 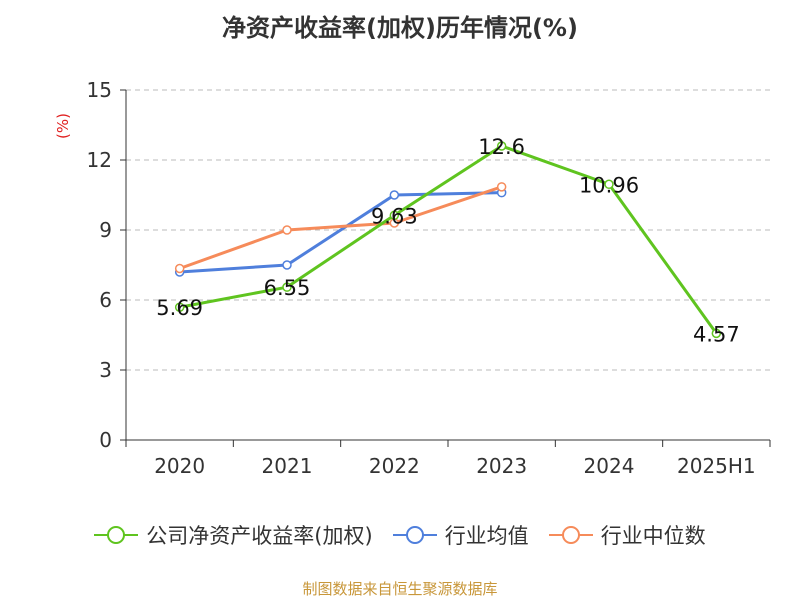 I want to click on x-tick-label: 2024, so click(x=609, y=466).